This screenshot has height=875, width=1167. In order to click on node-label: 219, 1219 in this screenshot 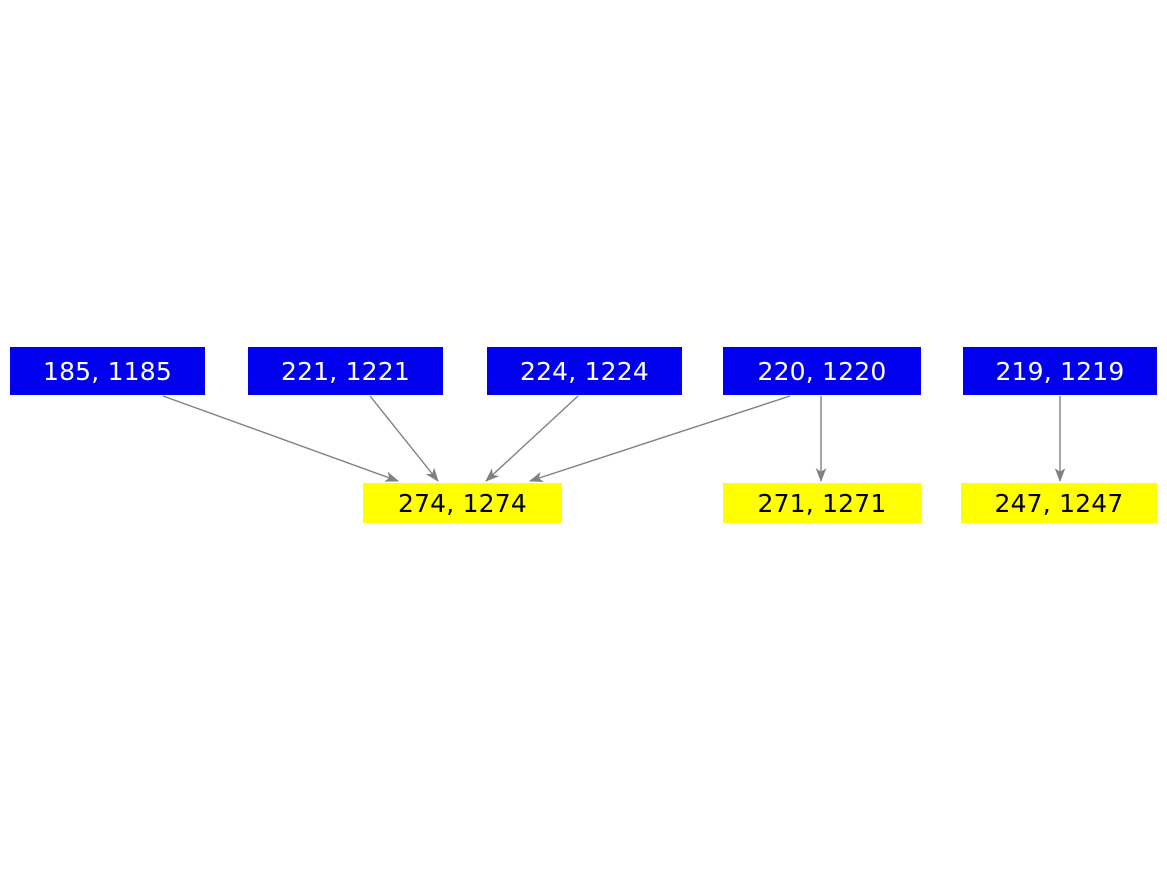, I will do `click(1060, 371)`.